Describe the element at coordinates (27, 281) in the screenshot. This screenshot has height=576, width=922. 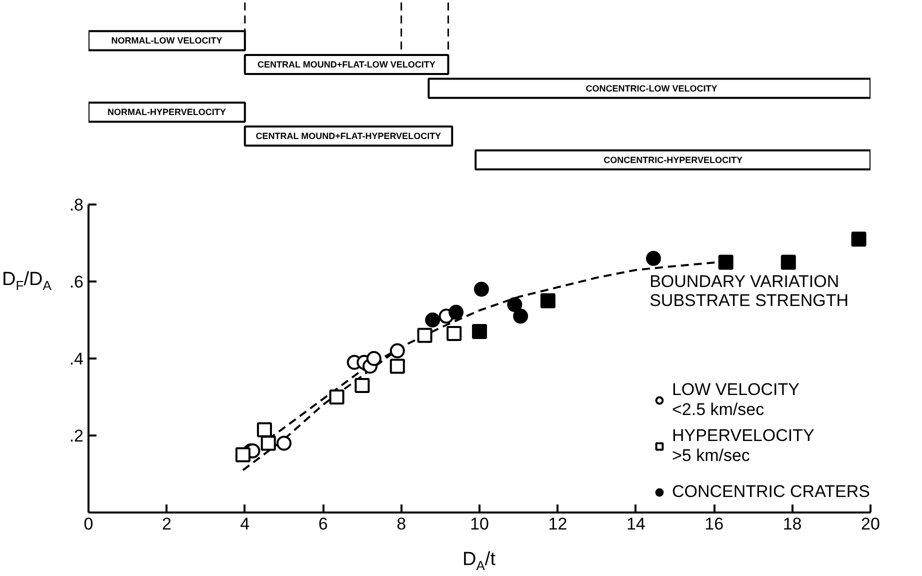
I see `y-axis-title: D$_{F}$/D$_{A}$` at that location.